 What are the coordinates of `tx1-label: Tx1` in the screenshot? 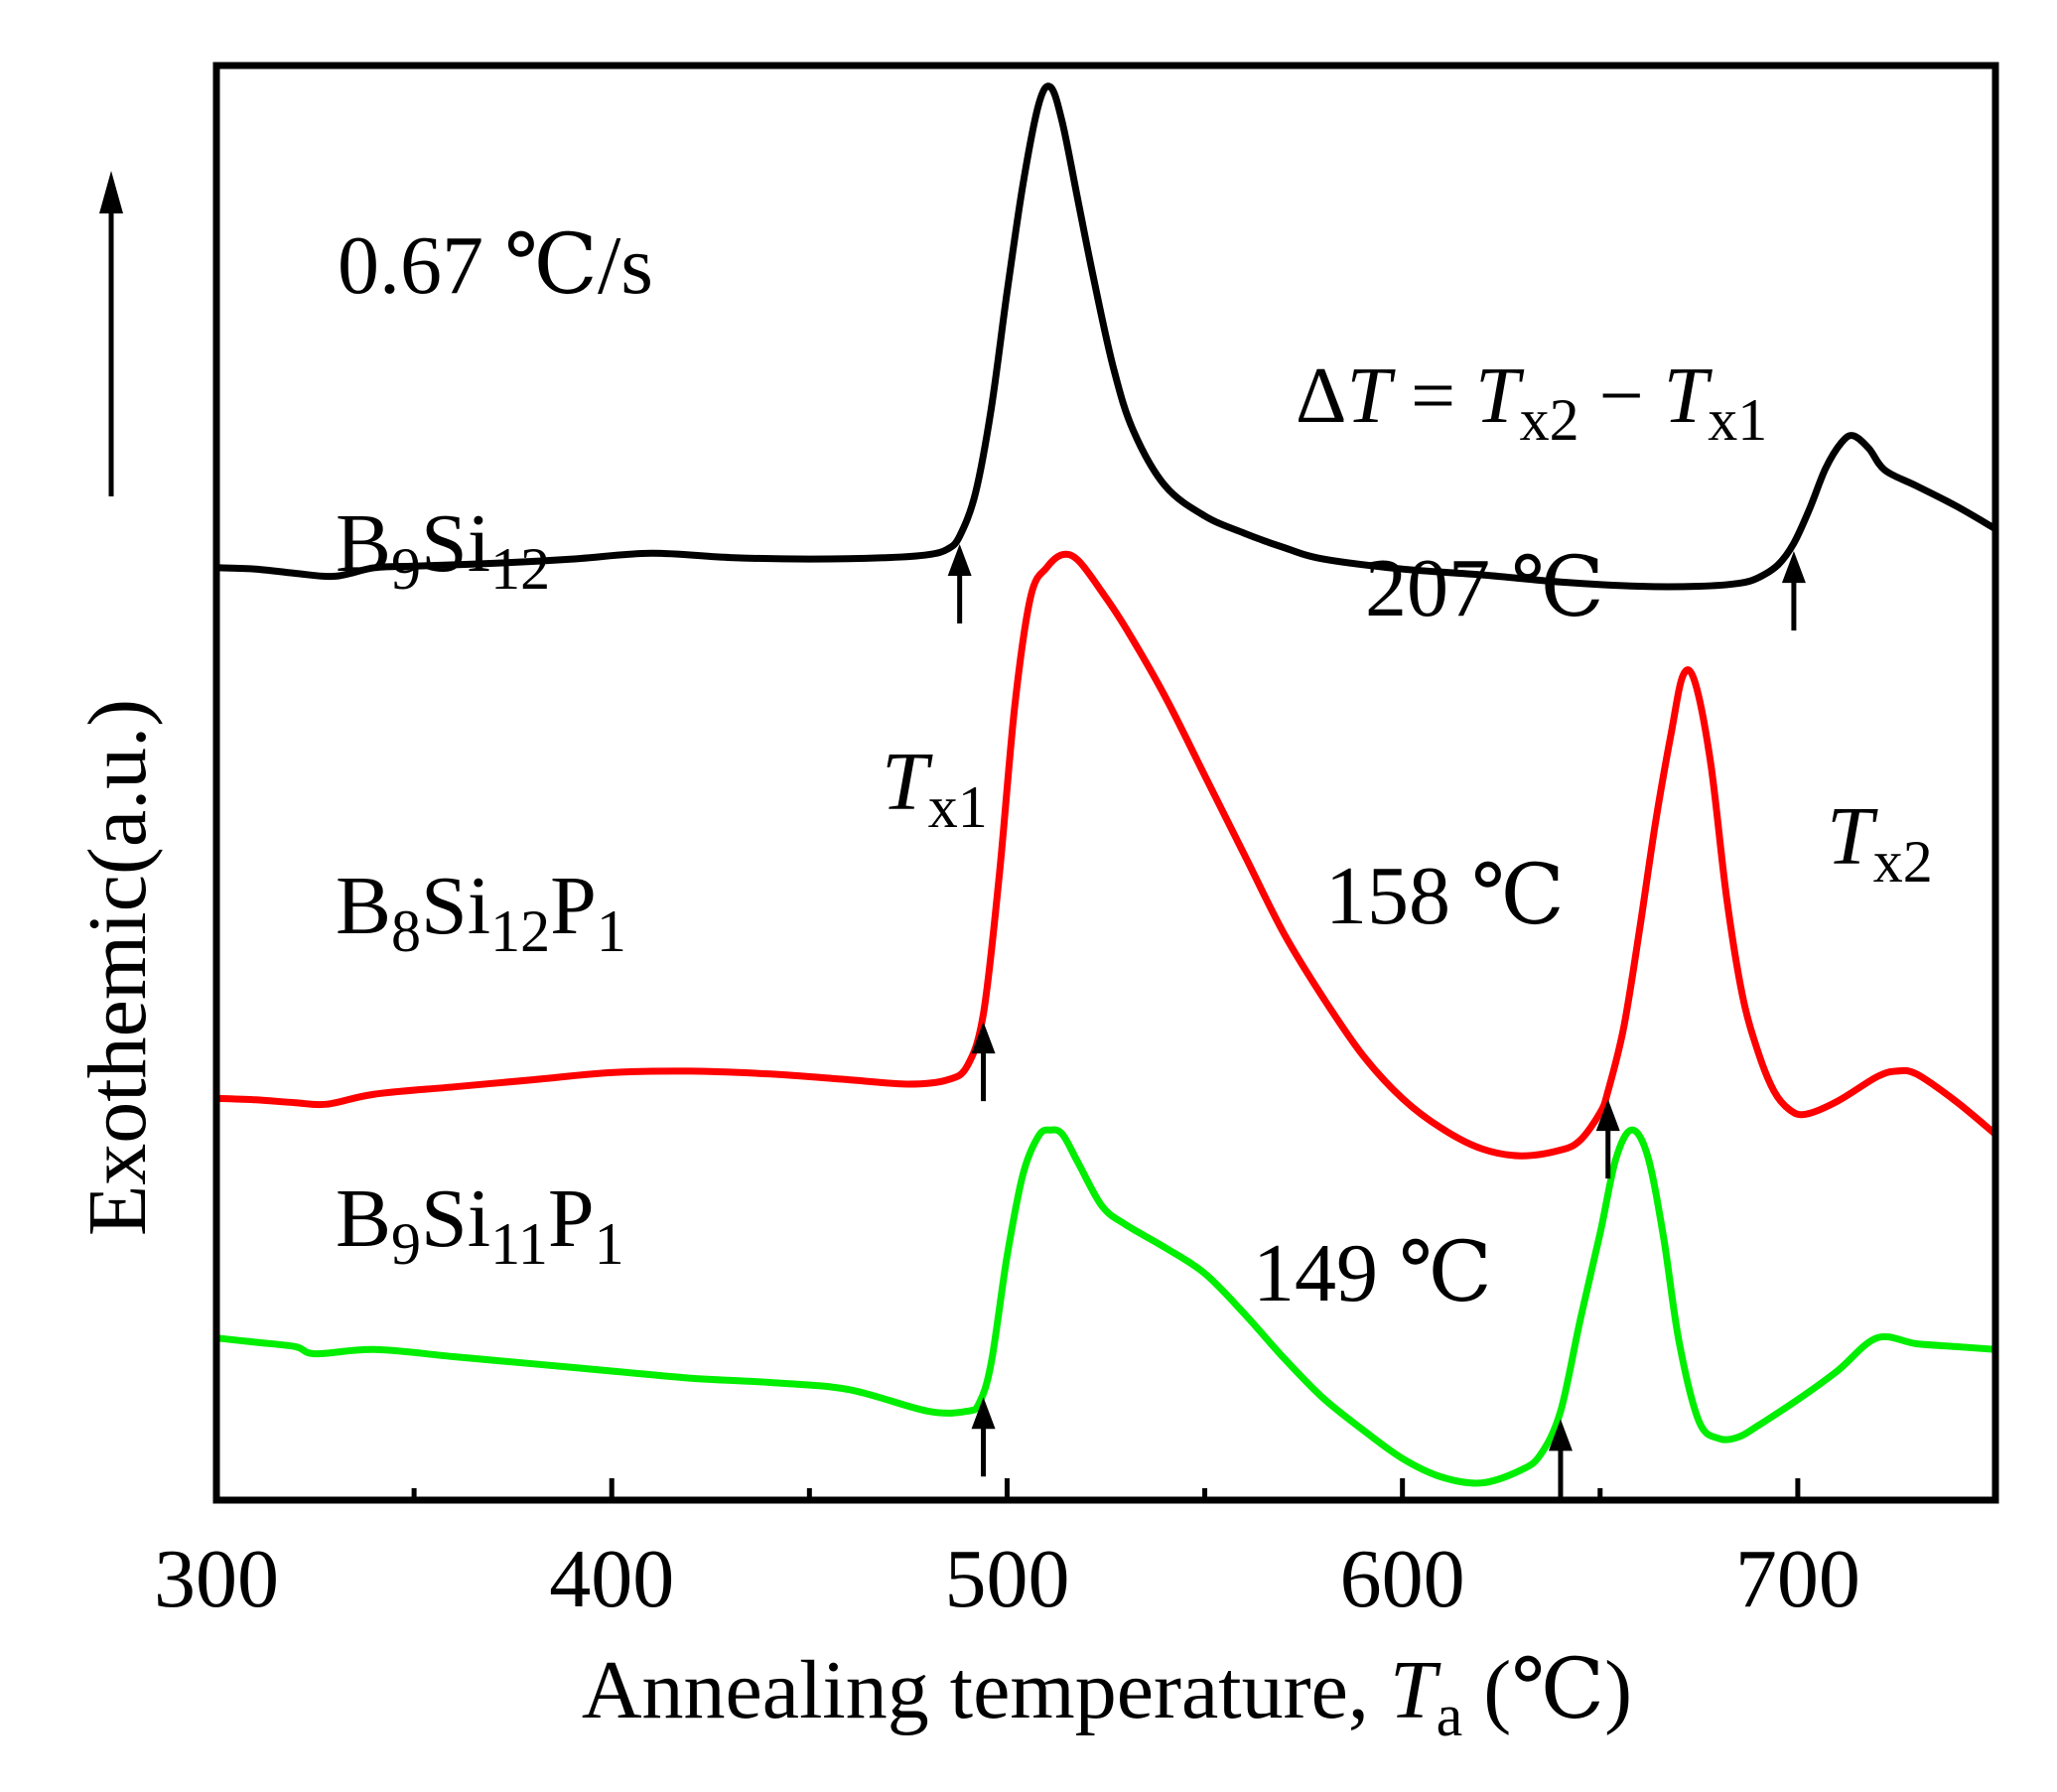 It's located at (935, 788).